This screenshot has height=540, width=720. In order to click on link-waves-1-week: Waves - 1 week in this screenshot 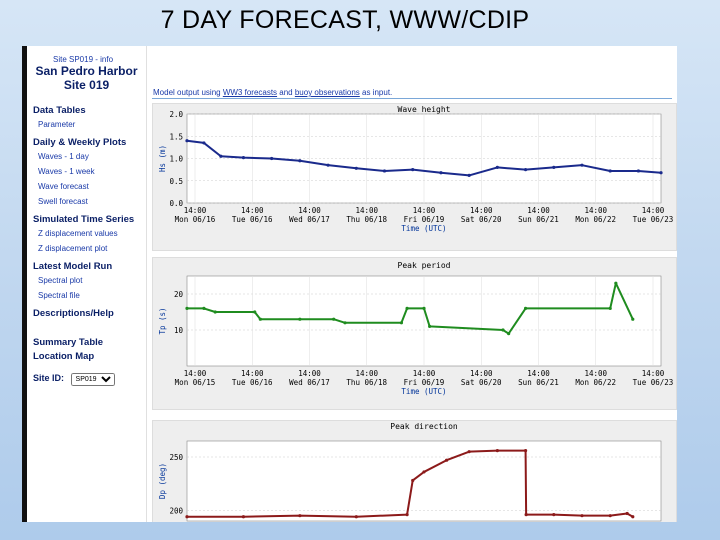, I will do `click(66, 171)`.